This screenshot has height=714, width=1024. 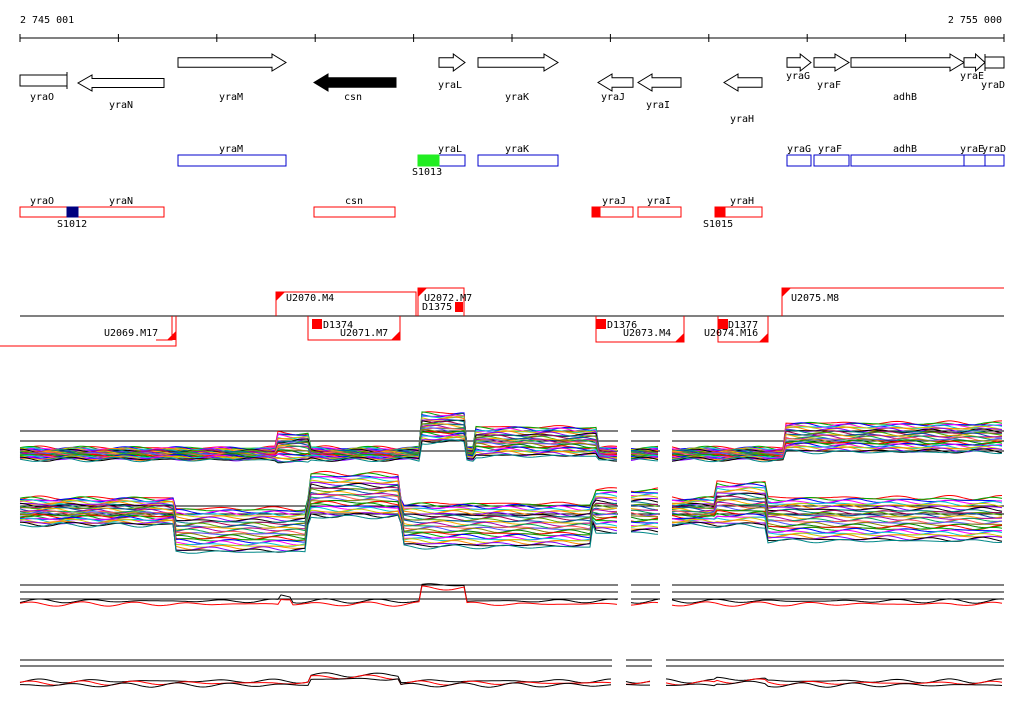 I want to click on gene-arrow: yraK, so click(x=518, y=78).